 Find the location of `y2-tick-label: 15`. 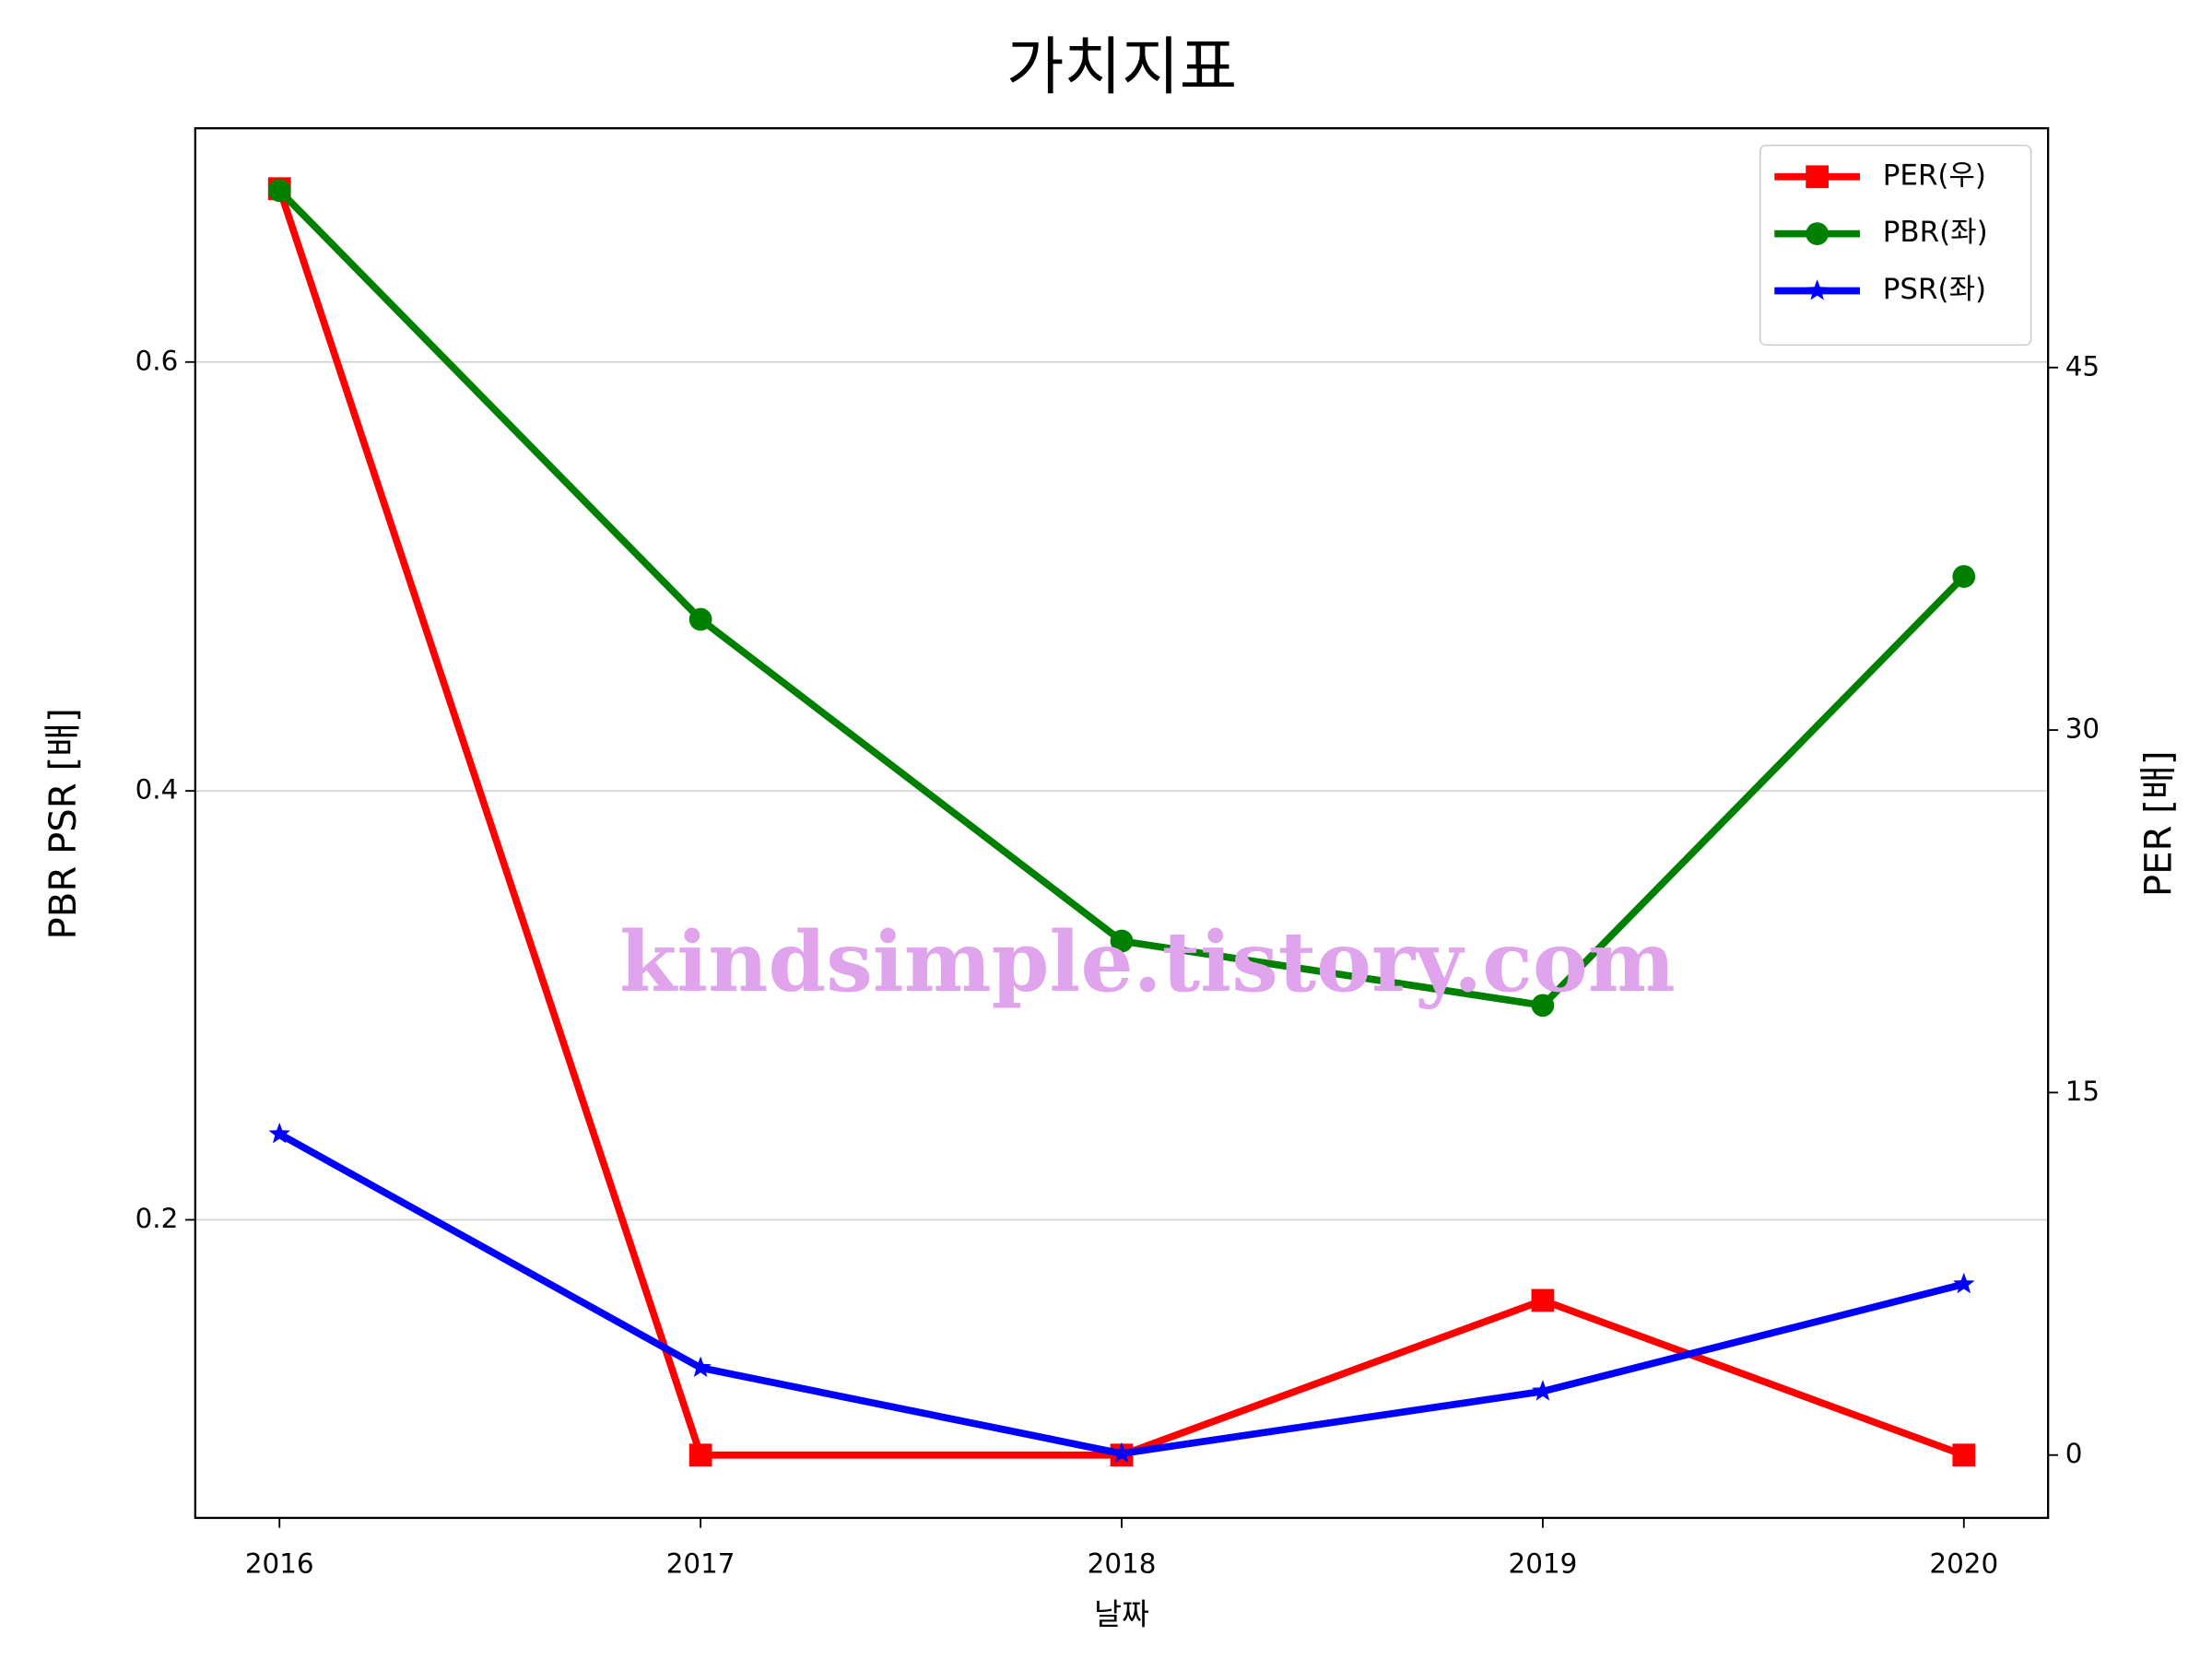

y2-tick-label: 15 is located at coordinates (2082, 1091).